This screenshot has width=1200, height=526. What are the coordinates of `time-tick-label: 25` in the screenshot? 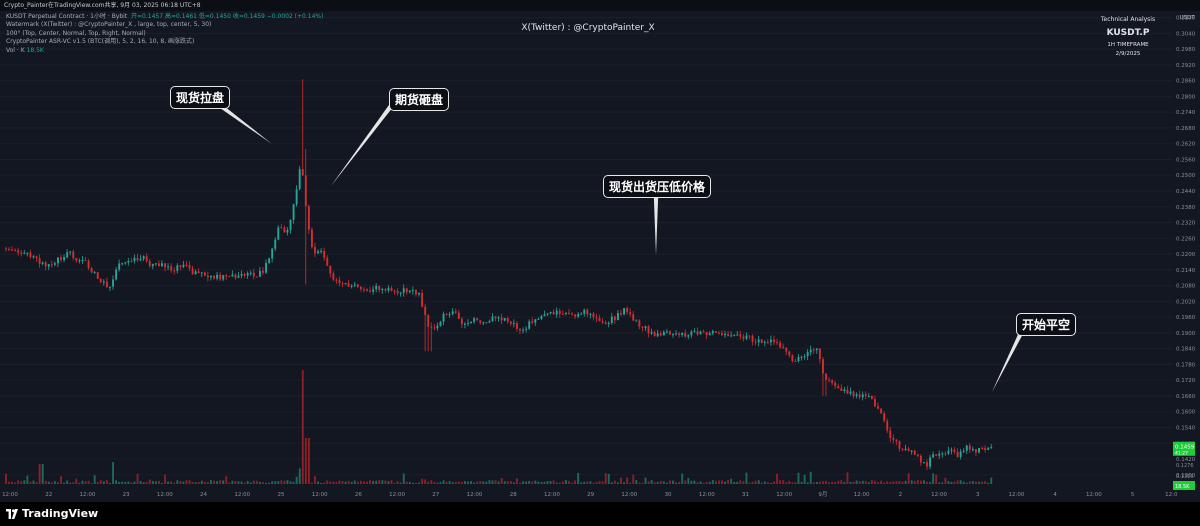 It's located at (280, 495).